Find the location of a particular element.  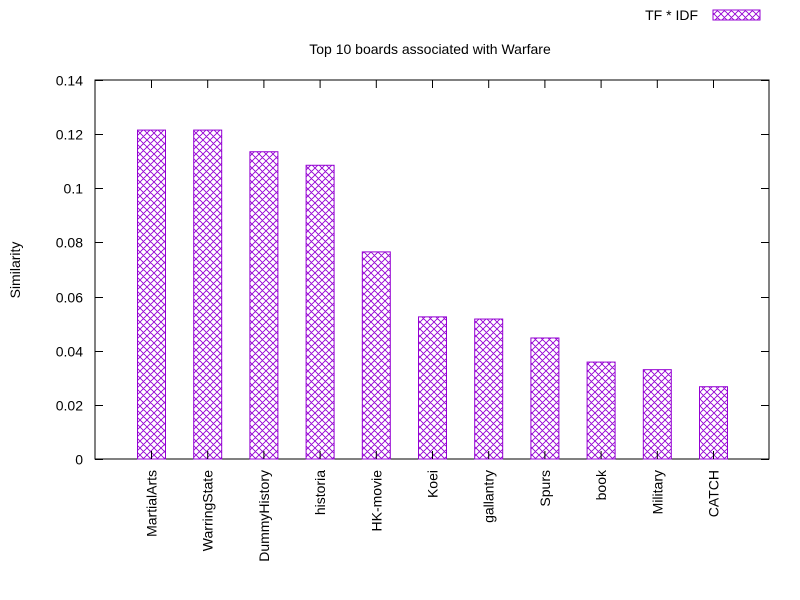

chart-title: Top 10 boards associated with Warfare is located at coordinates (430, 49).